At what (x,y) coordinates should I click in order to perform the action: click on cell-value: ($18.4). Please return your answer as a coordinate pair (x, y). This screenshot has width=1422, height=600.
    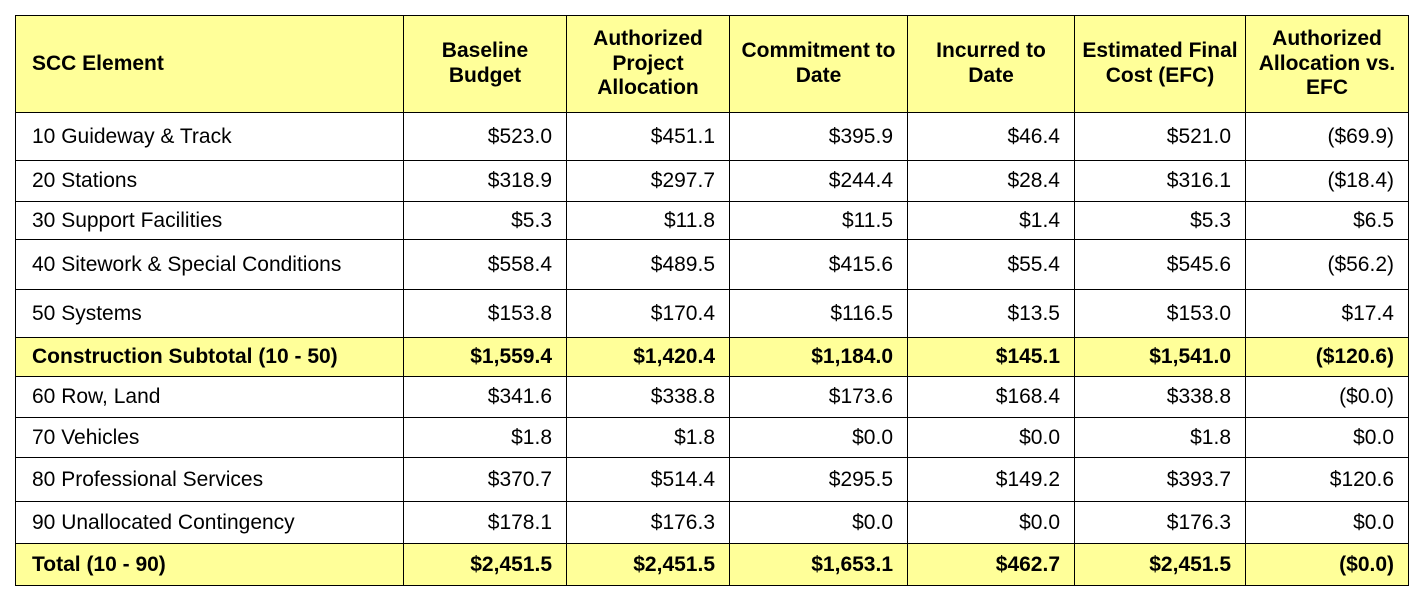
    Looking at the image, I should click on (1327, 181).